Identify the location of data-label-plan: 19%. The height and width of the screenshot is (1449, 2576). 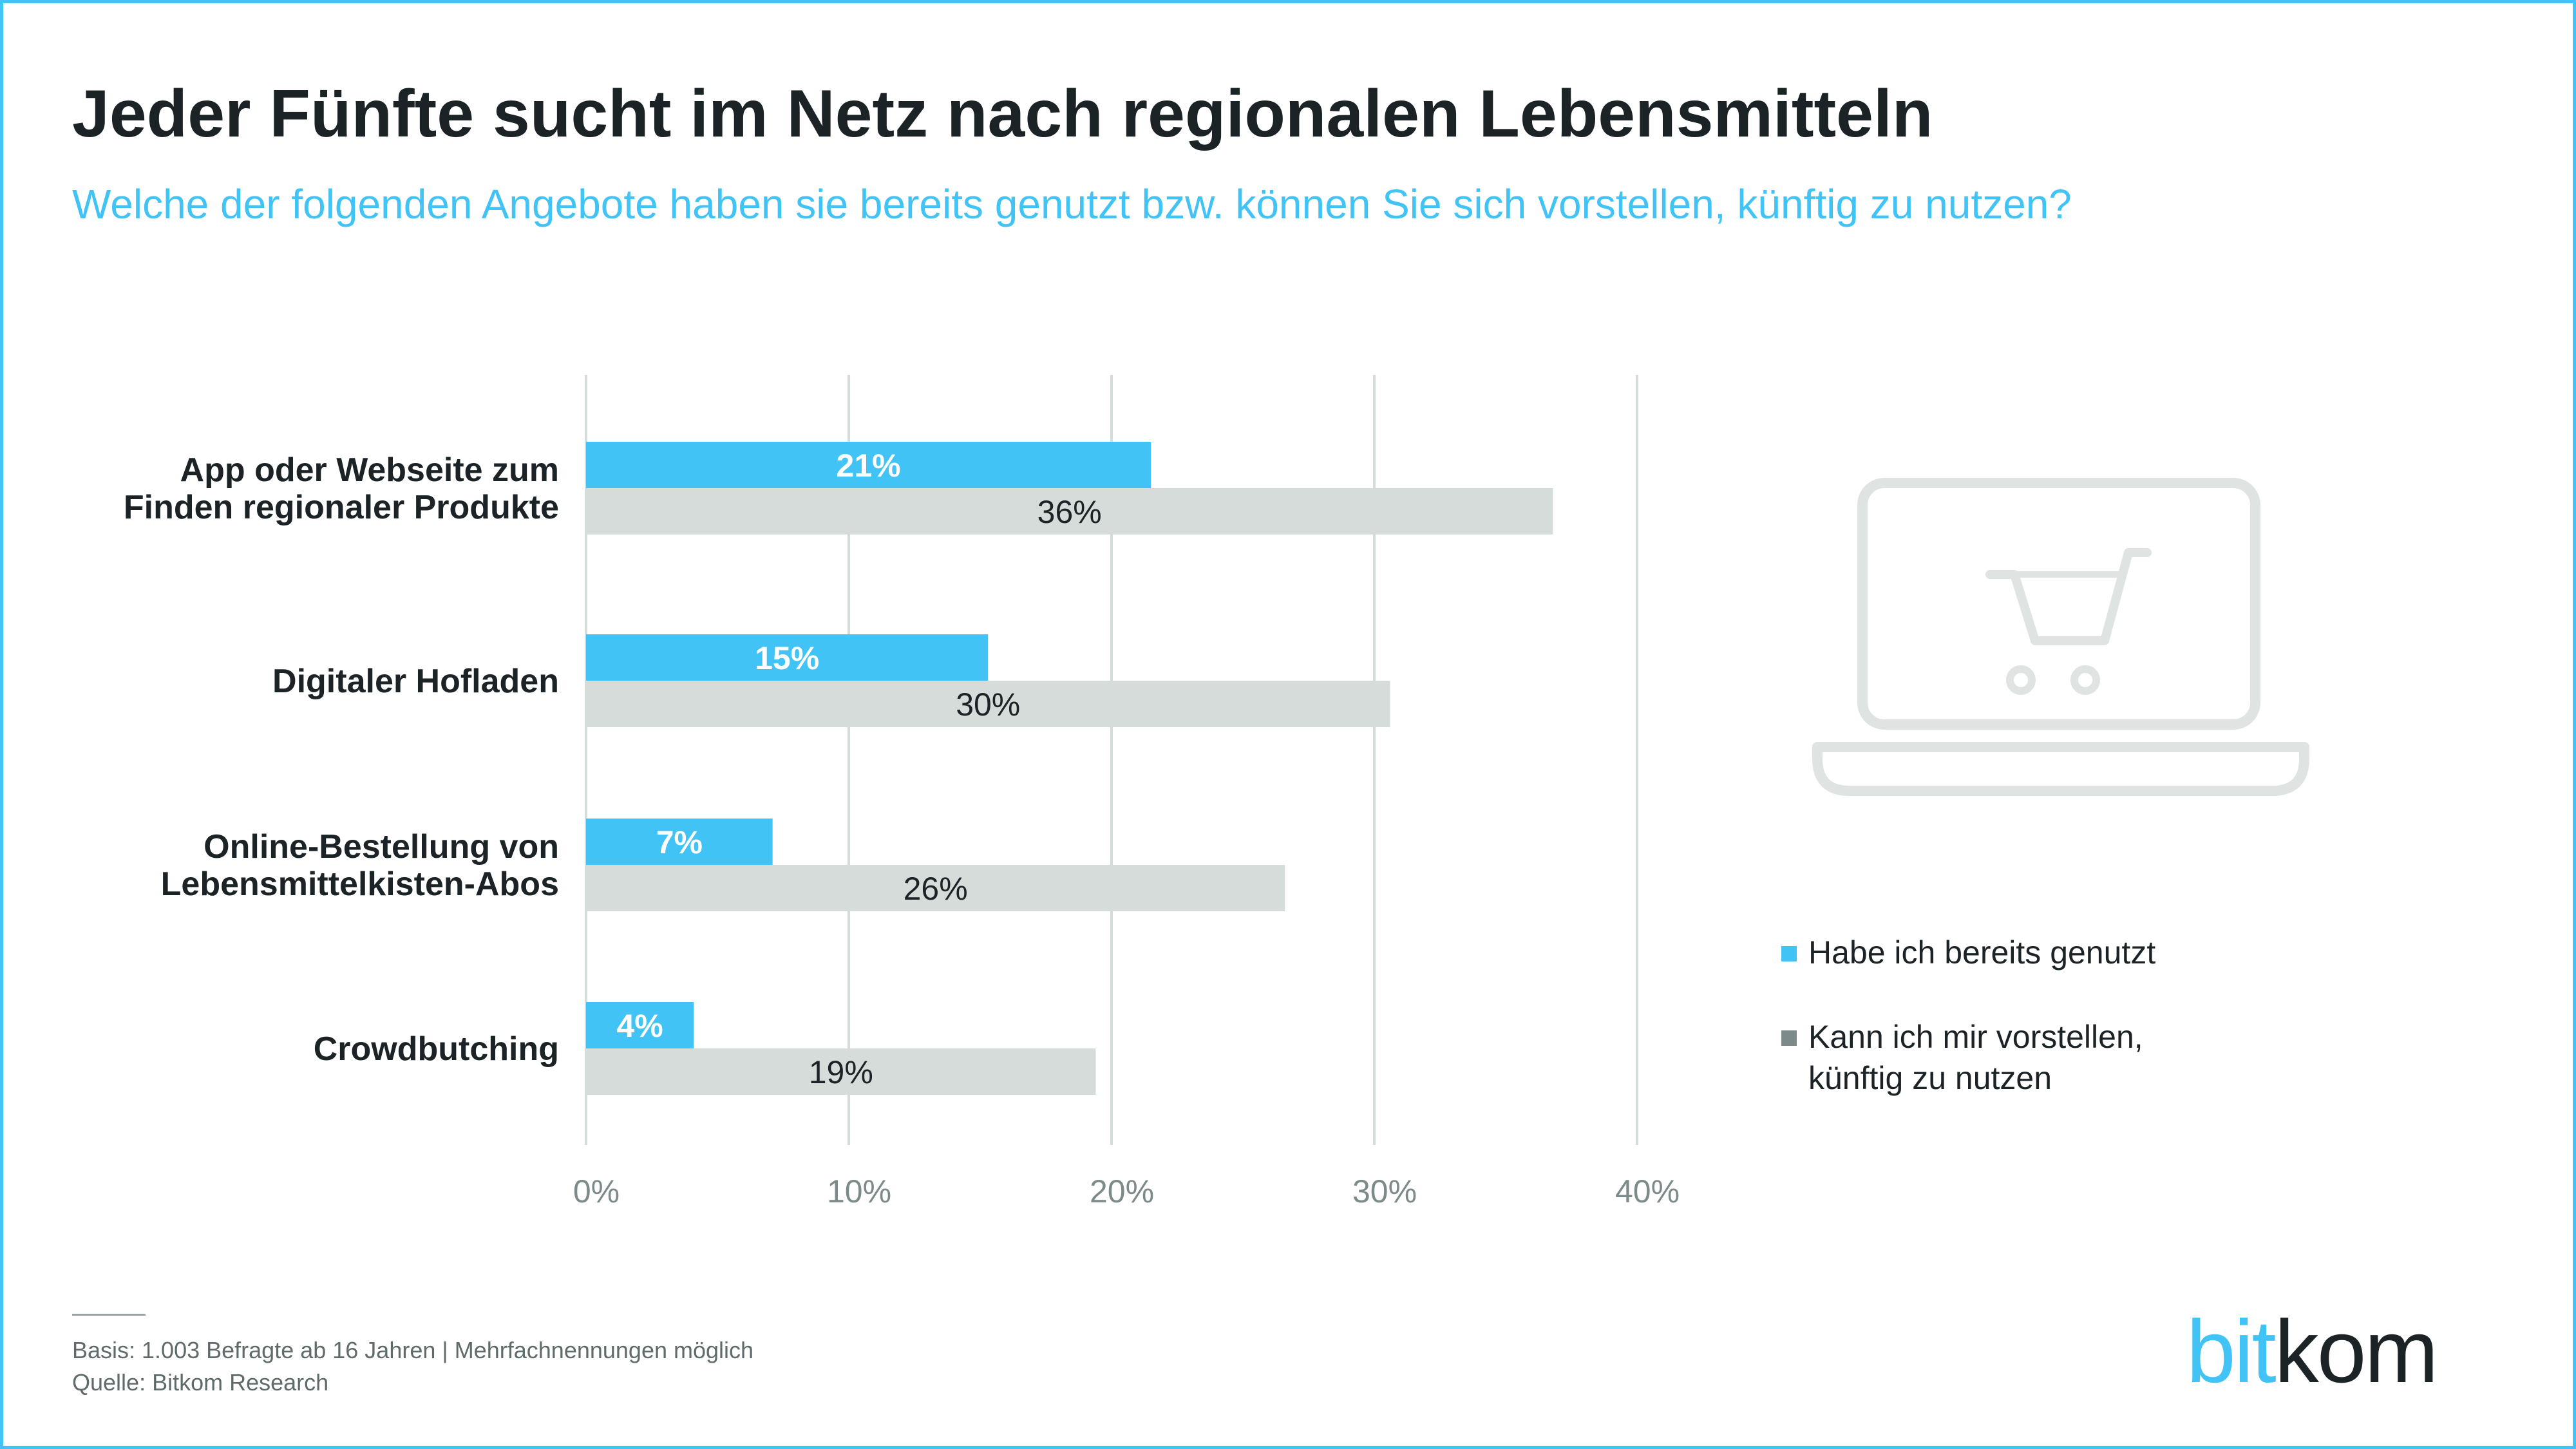
(841, 1072).